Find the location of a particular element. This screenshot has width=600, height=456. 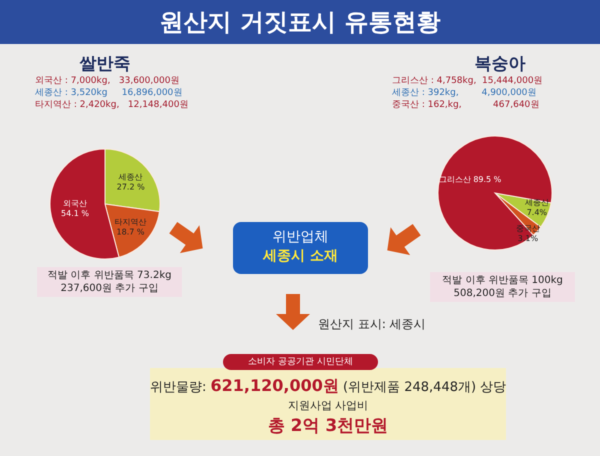

data-label: 7.4% is located at coordinates (537, 213).